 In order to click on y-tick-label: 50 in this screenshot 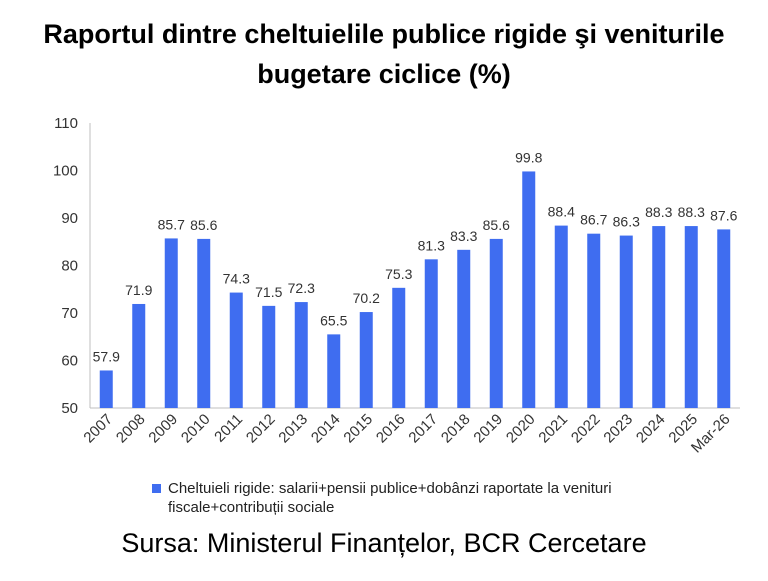, I will do `click(69, 408)`.